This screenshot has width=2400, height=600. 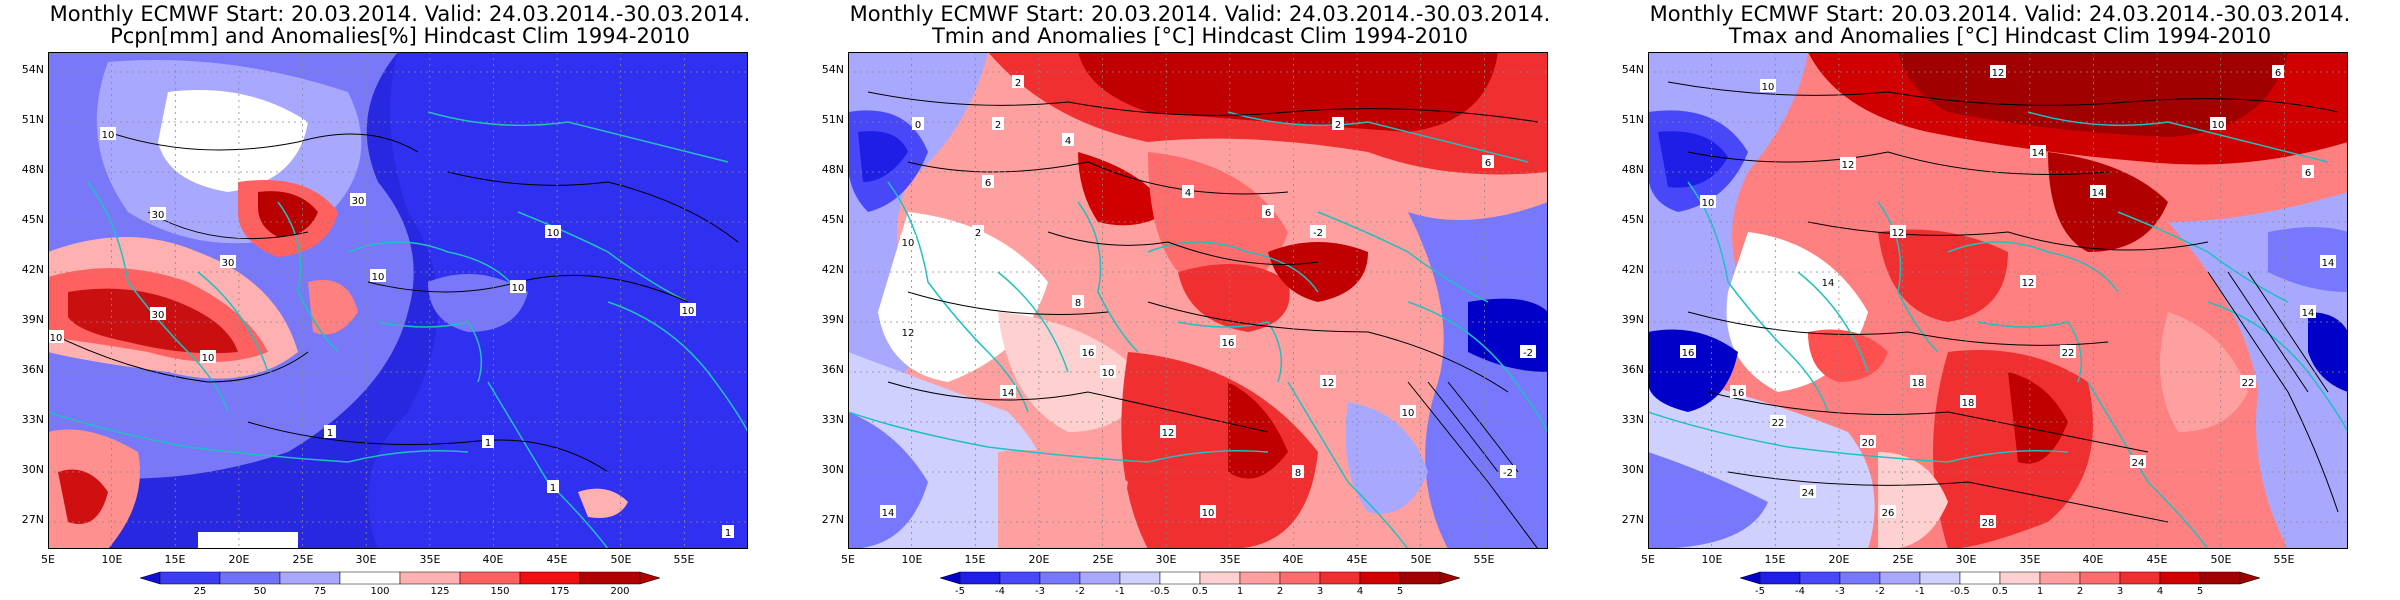 I want to click on colorbar-tick: 75, so click(x=320, y=591).